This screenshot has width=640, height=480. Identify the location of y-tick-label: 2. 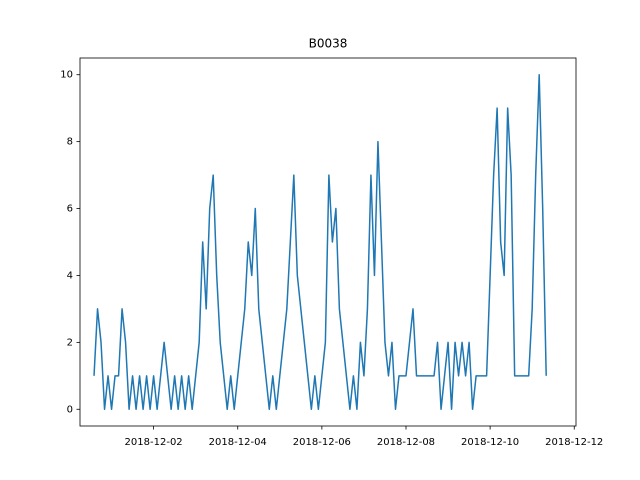
(70, 342).